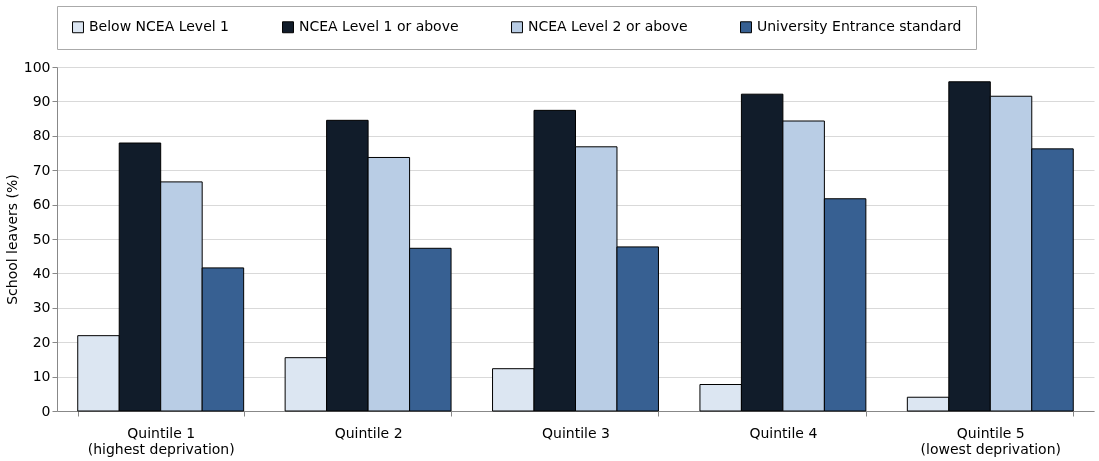 The width and height of the screenshot is (1099, 461). I want to click on x-tick-label: Quintile 2, so click(368, 432).